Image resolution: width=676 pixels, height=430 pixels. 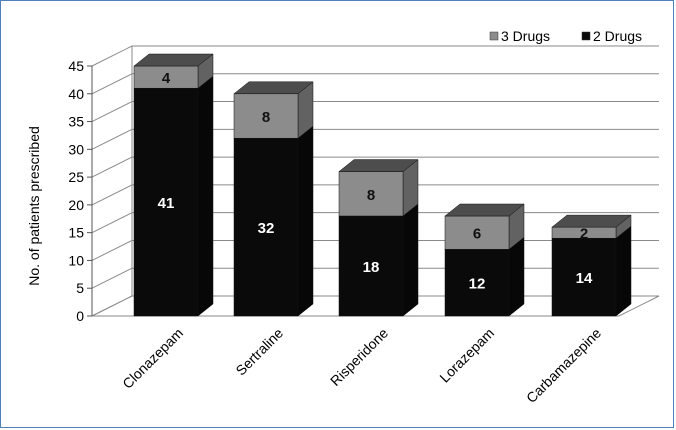 I want to click on y-tick-label: 0, so click(x=80, y=316).